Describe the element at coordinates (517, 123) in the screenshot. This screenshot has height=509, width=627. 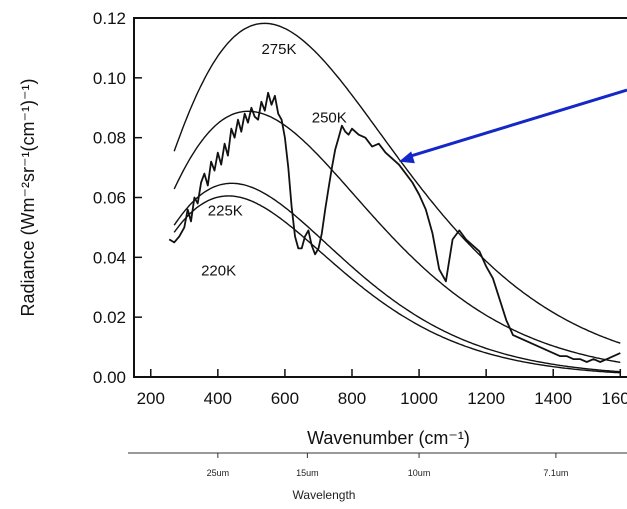
I see `annotation-arrow-shaft` at that location.